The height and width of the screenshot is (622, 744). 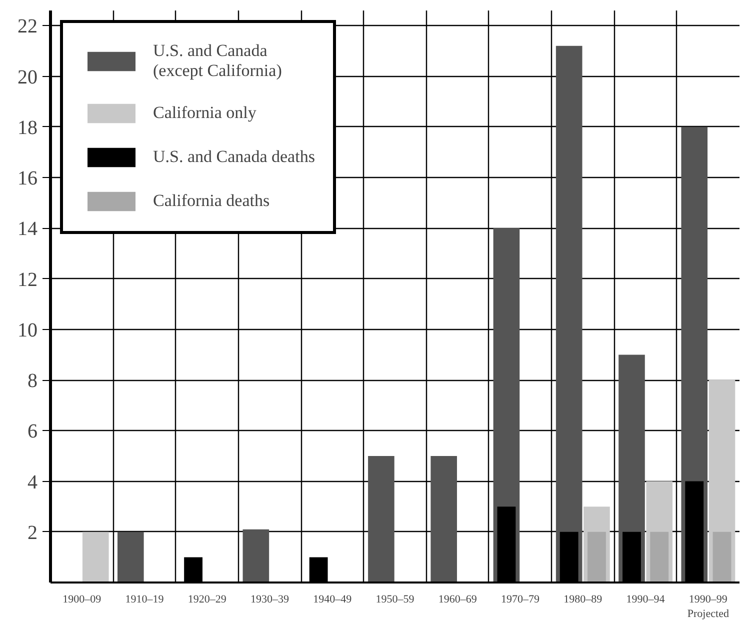 I want to click on x-tick-label: 1930–39, so click(x=270, y=600).